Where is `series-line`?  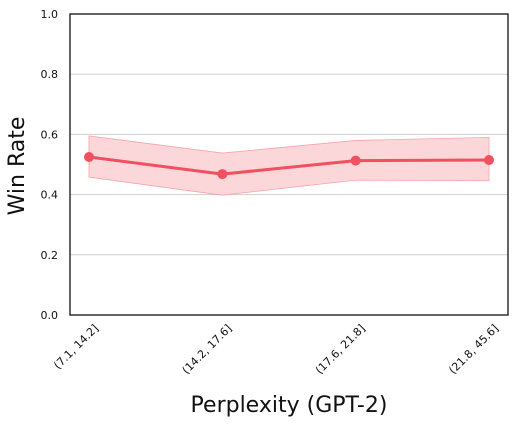
series-line is located at coordinates (289, 165).